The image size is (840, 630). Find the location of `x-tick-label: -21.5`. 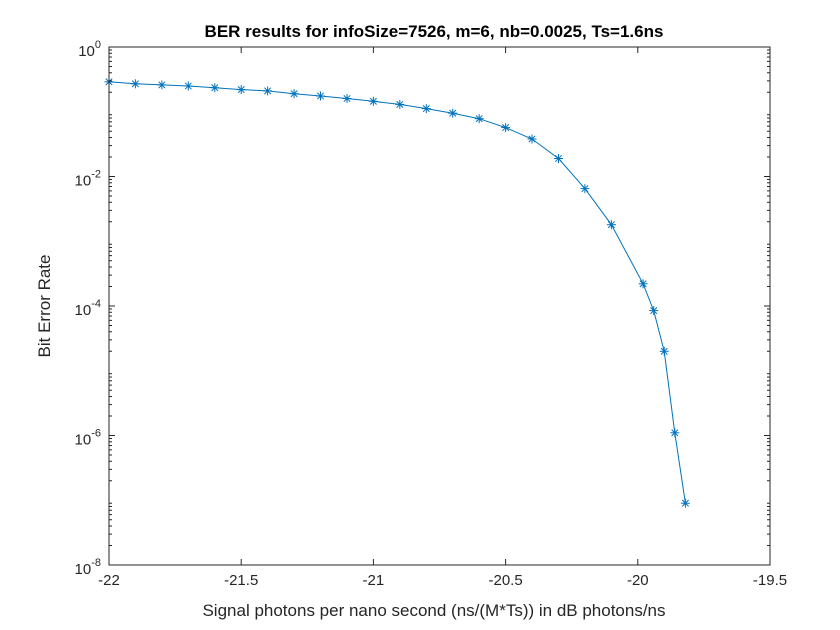

x-tick-label: -21.5 is located at coordinates (241, 580).